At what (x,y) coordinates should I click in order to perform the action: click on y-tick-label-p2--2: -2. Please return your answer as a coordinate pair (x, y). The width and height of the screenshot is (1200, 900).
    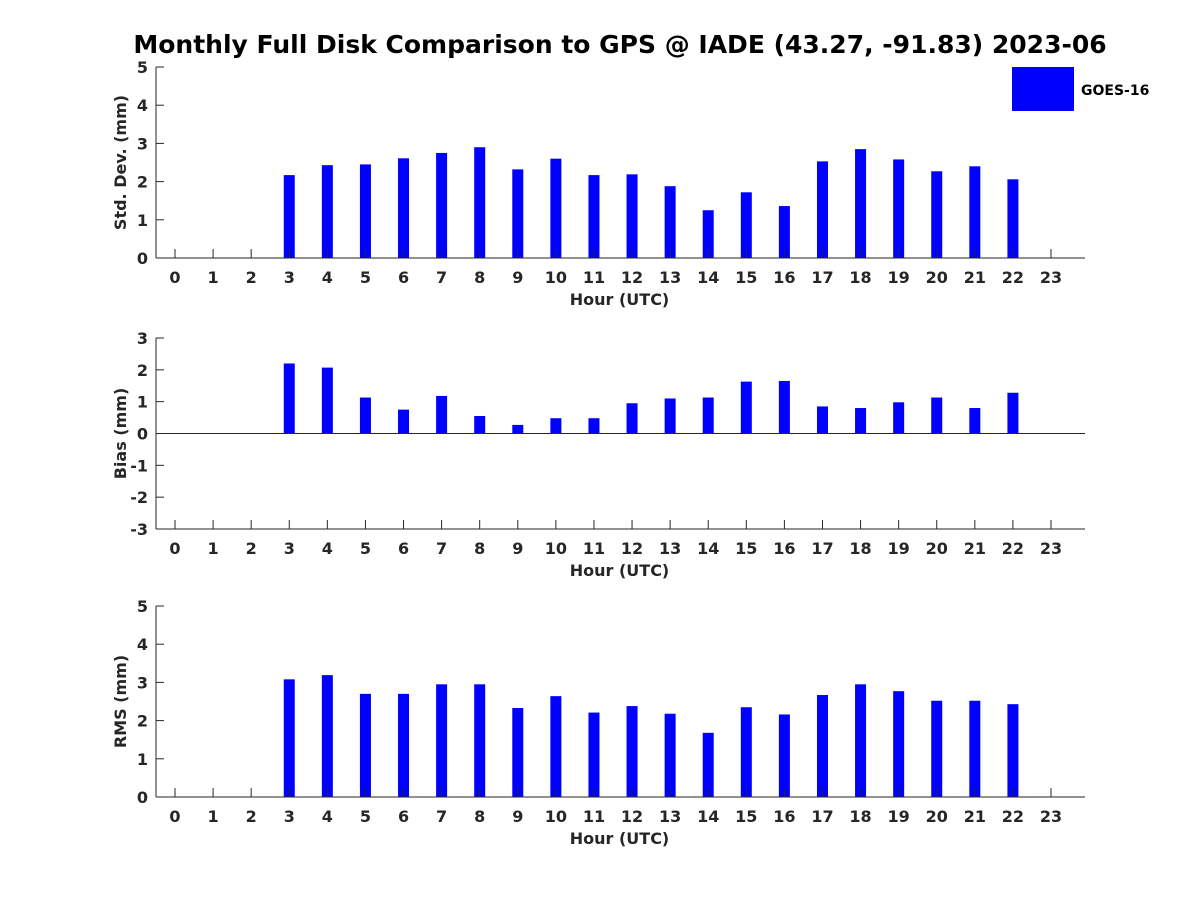
    Looking at the image, I should click on (139, 497).